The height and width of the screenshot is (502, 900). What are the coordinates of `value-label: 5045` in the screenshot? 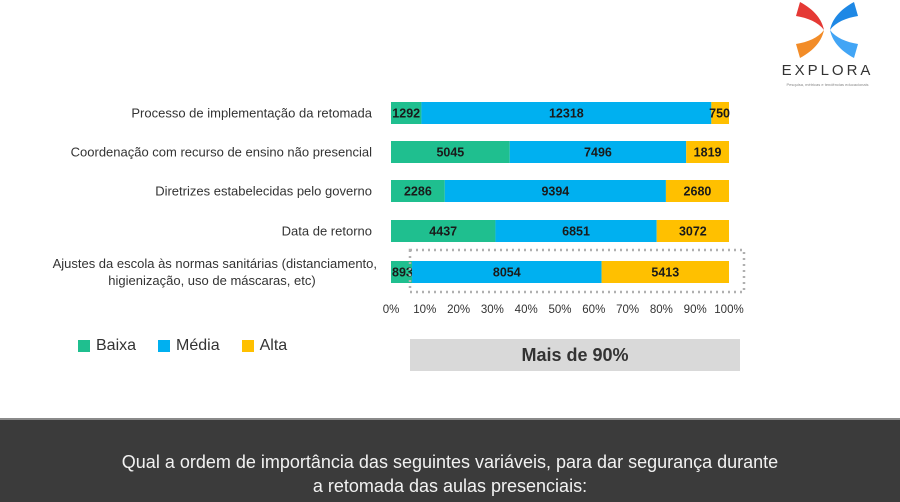 It's located at (450, 153).